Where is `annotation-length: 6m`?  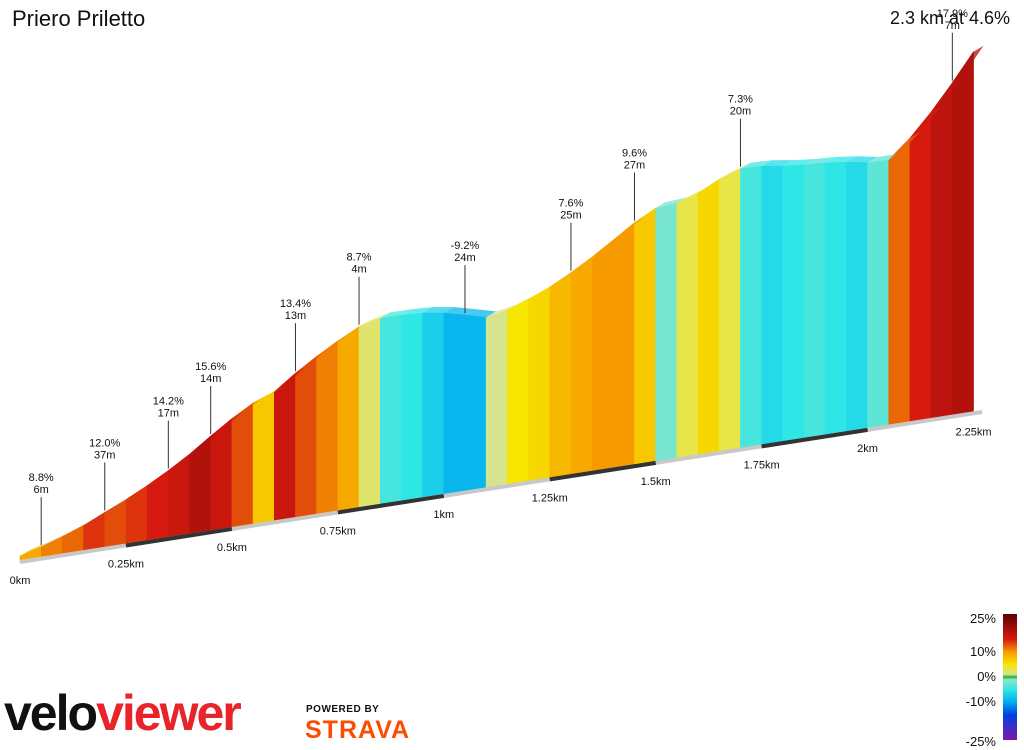
annotation-length: 6m is located at coordinates (41, 490).